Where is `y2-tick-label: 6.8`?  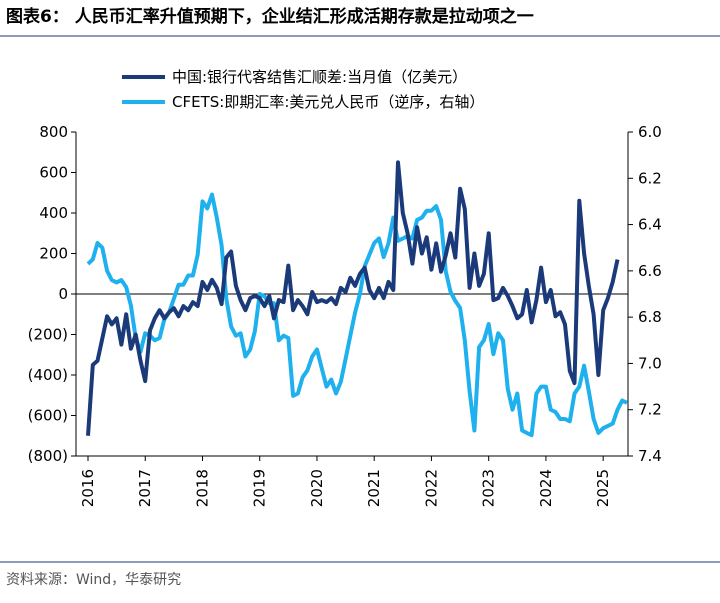
y2-tick-label: 6.8 is located at coordinates (650, 317).